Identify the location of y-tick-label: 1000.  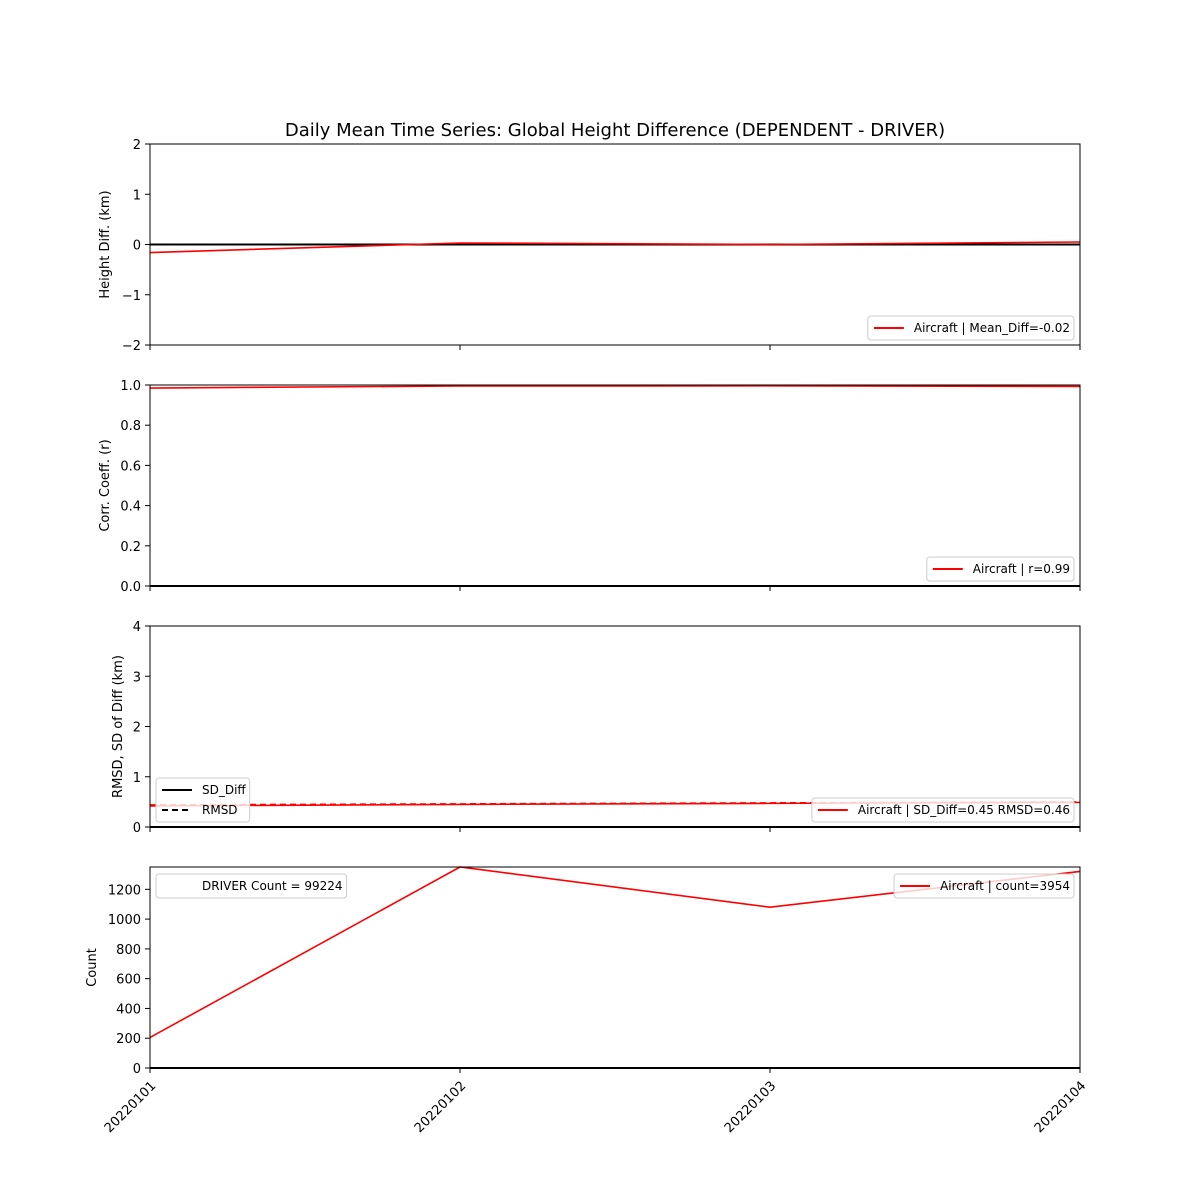
(124, 920).